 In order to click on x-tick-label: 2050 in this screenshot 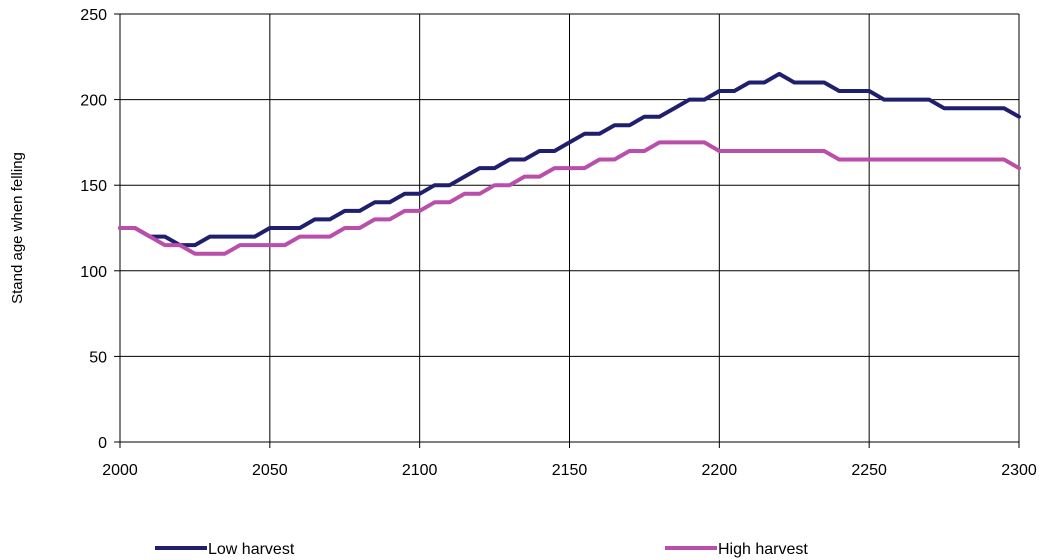, I will do `click(270, 470)`.